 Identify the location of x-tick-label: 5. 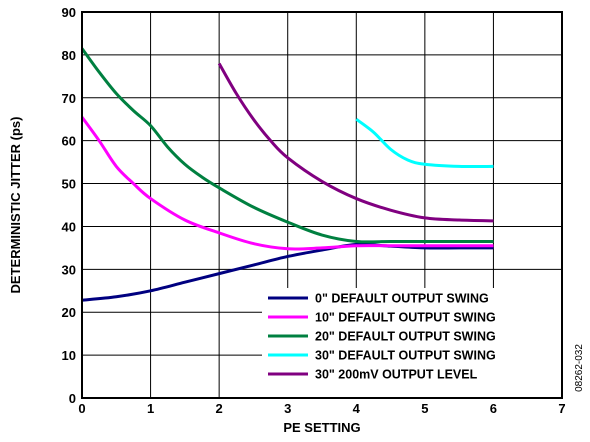
(424, 408).